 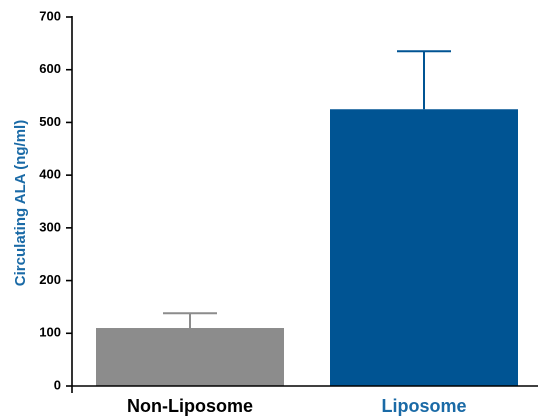 I want to click on category-labels: Non-Liposome Liposome, so click(x=297, y=406).